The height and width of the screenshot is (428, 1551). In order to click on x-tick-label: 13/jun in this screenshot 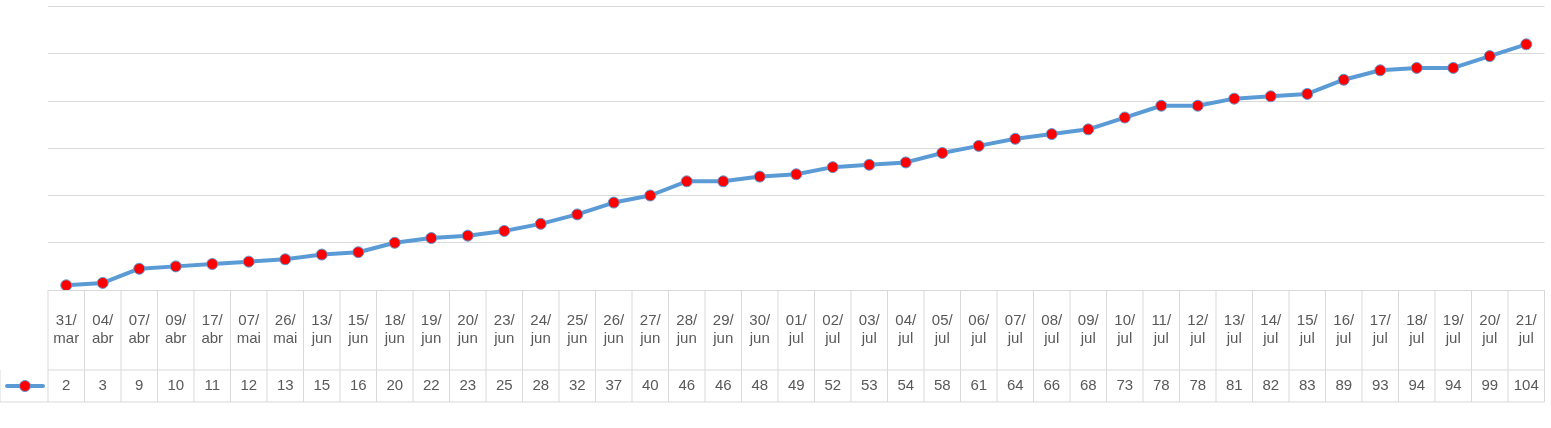, I will do `click(321, 329)`.